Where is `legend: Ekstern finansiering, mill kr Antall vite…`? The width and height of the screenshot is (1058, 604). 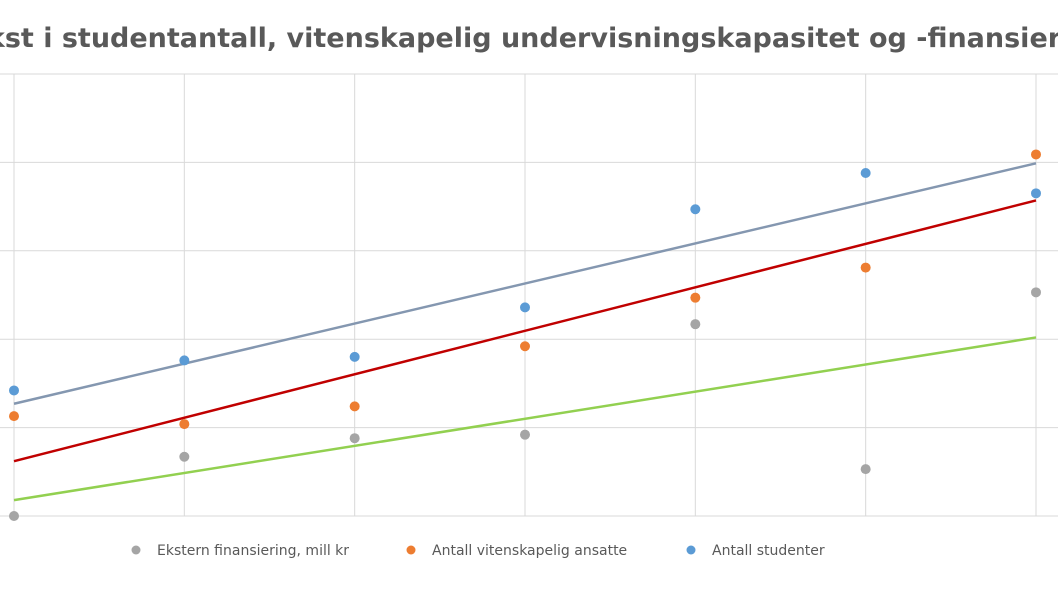
legend: Ekstern finansiering, mill kr Antall vite… is located at coordinates (478, 551).